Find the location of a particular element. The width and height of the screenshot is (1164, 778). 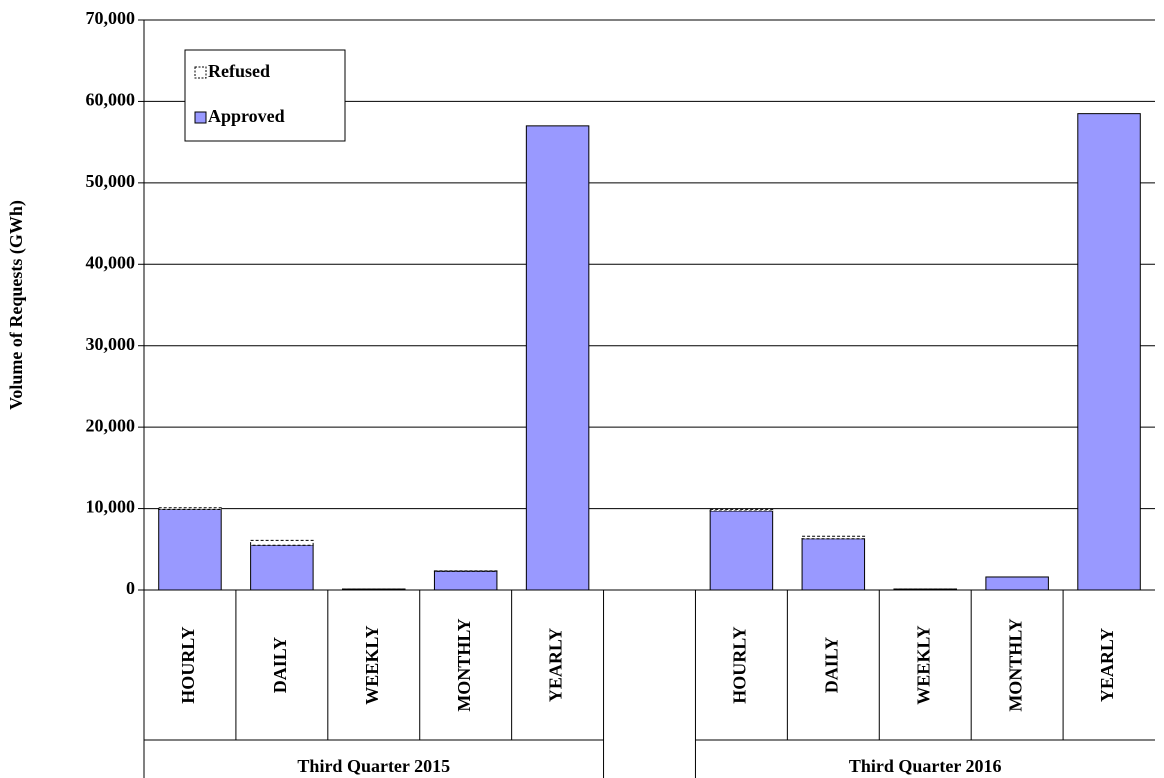

y-axis-label: Volume of Requests (GWh) is located at coordinates (16, 305).